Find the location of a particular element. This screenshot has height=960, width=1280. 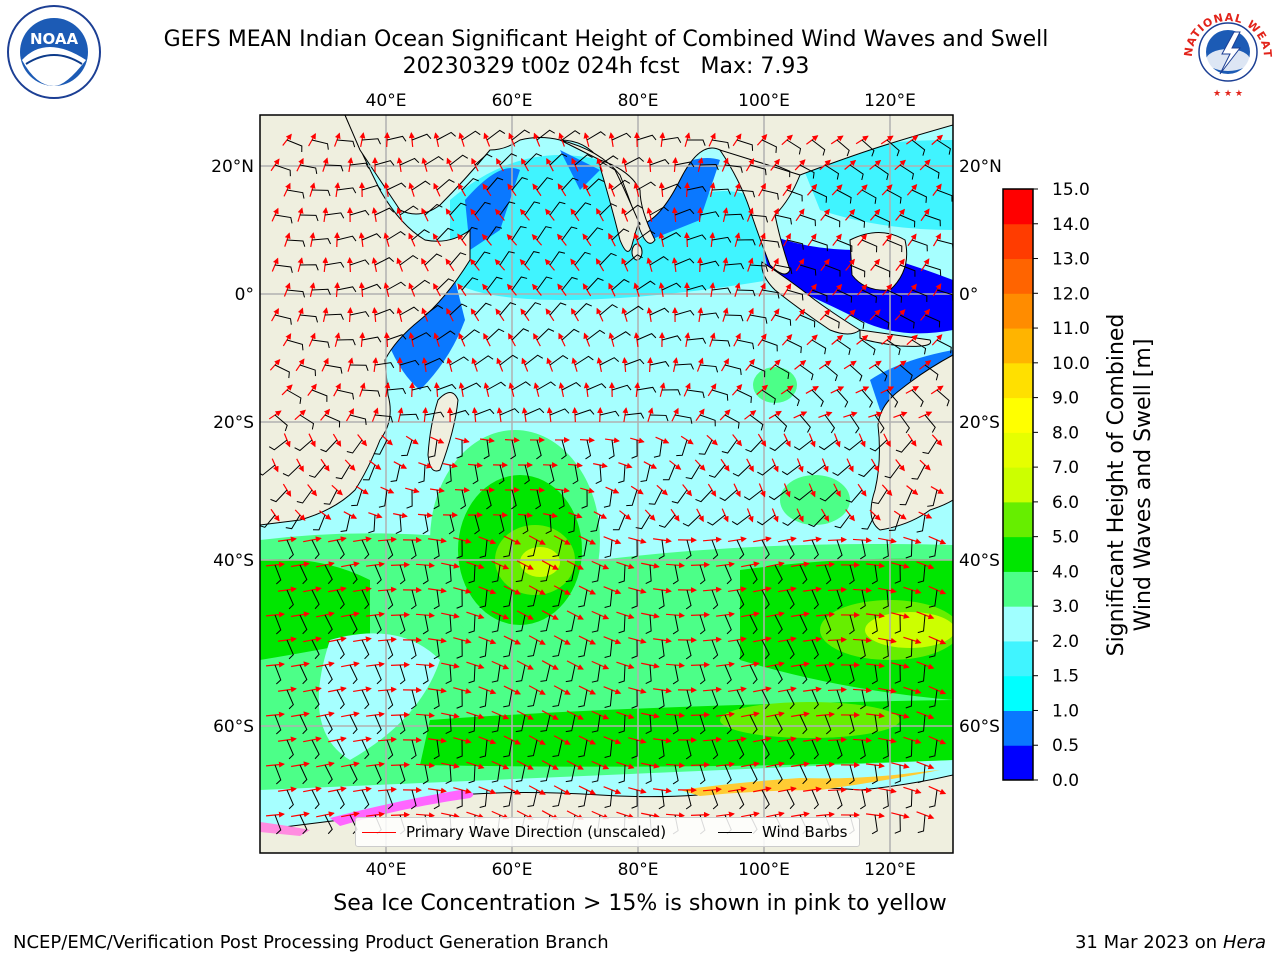

colorbar-level-label: 12.0 is located at coordinates (1071, 294).